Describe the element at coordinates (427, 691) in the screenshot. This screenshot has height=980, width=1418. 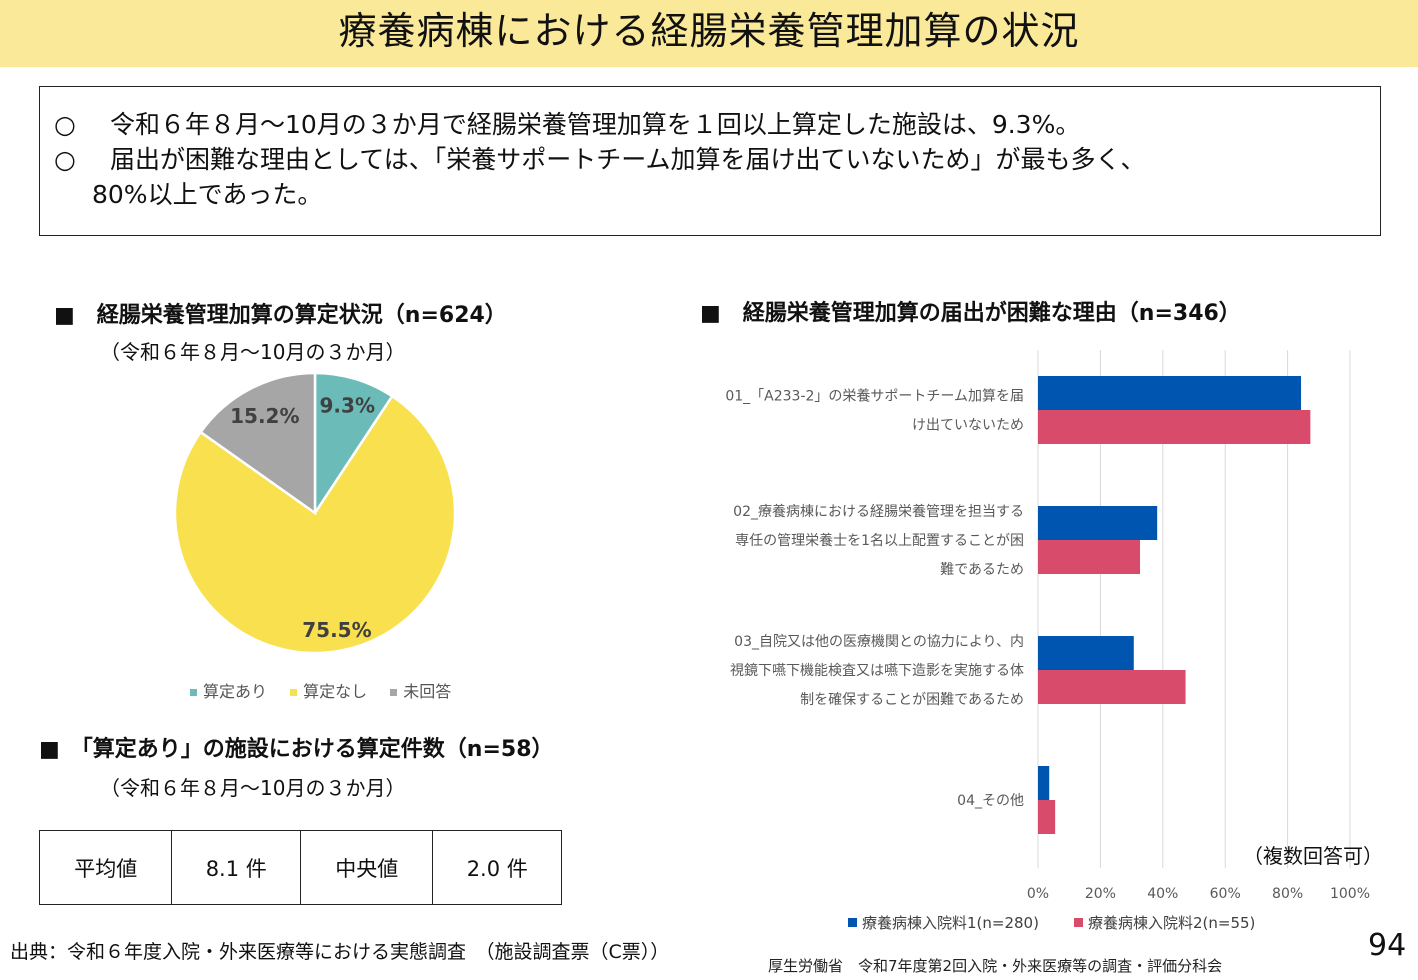
I see `legend-label: 未回答` at that location.